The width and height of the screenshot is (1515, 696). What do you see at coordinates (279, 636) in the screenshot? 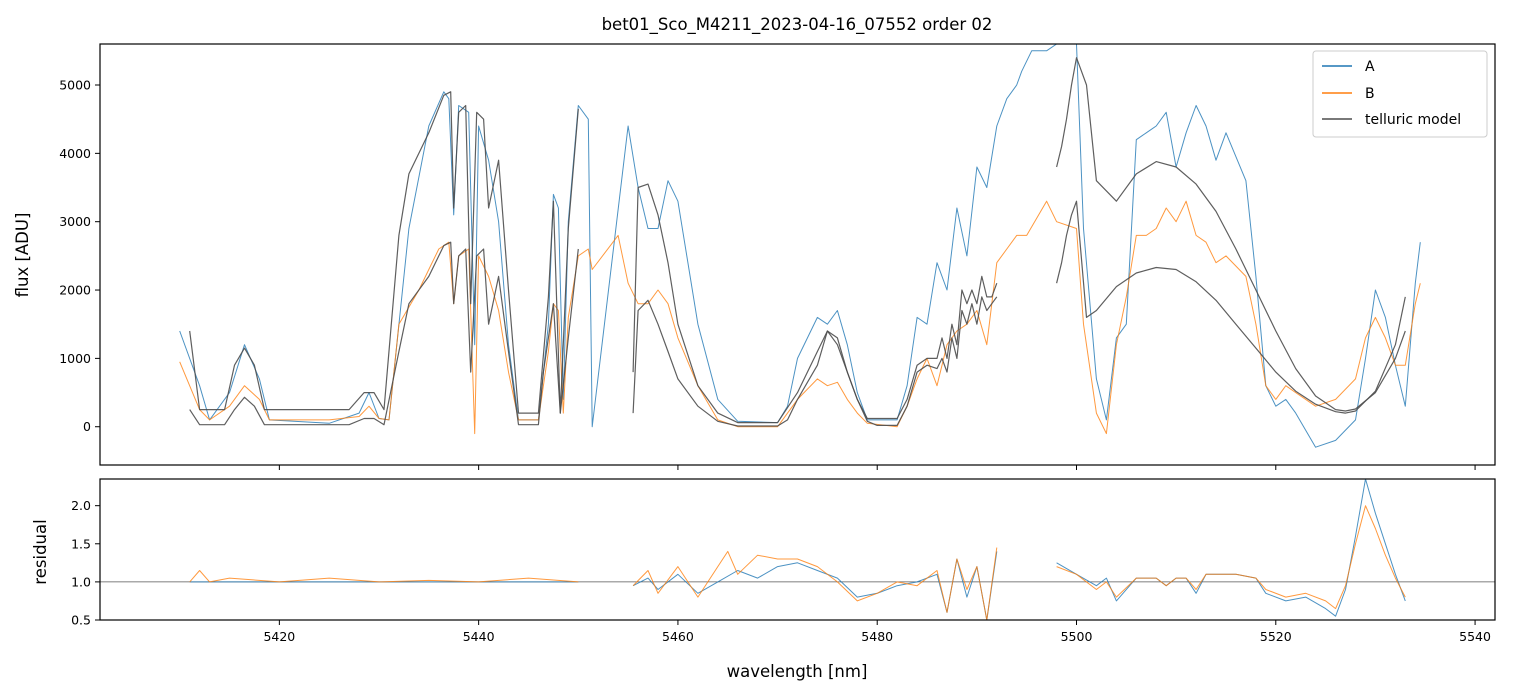
I see `bottom-x-tick-label-0: 5420` at bounding box center [279, 636].